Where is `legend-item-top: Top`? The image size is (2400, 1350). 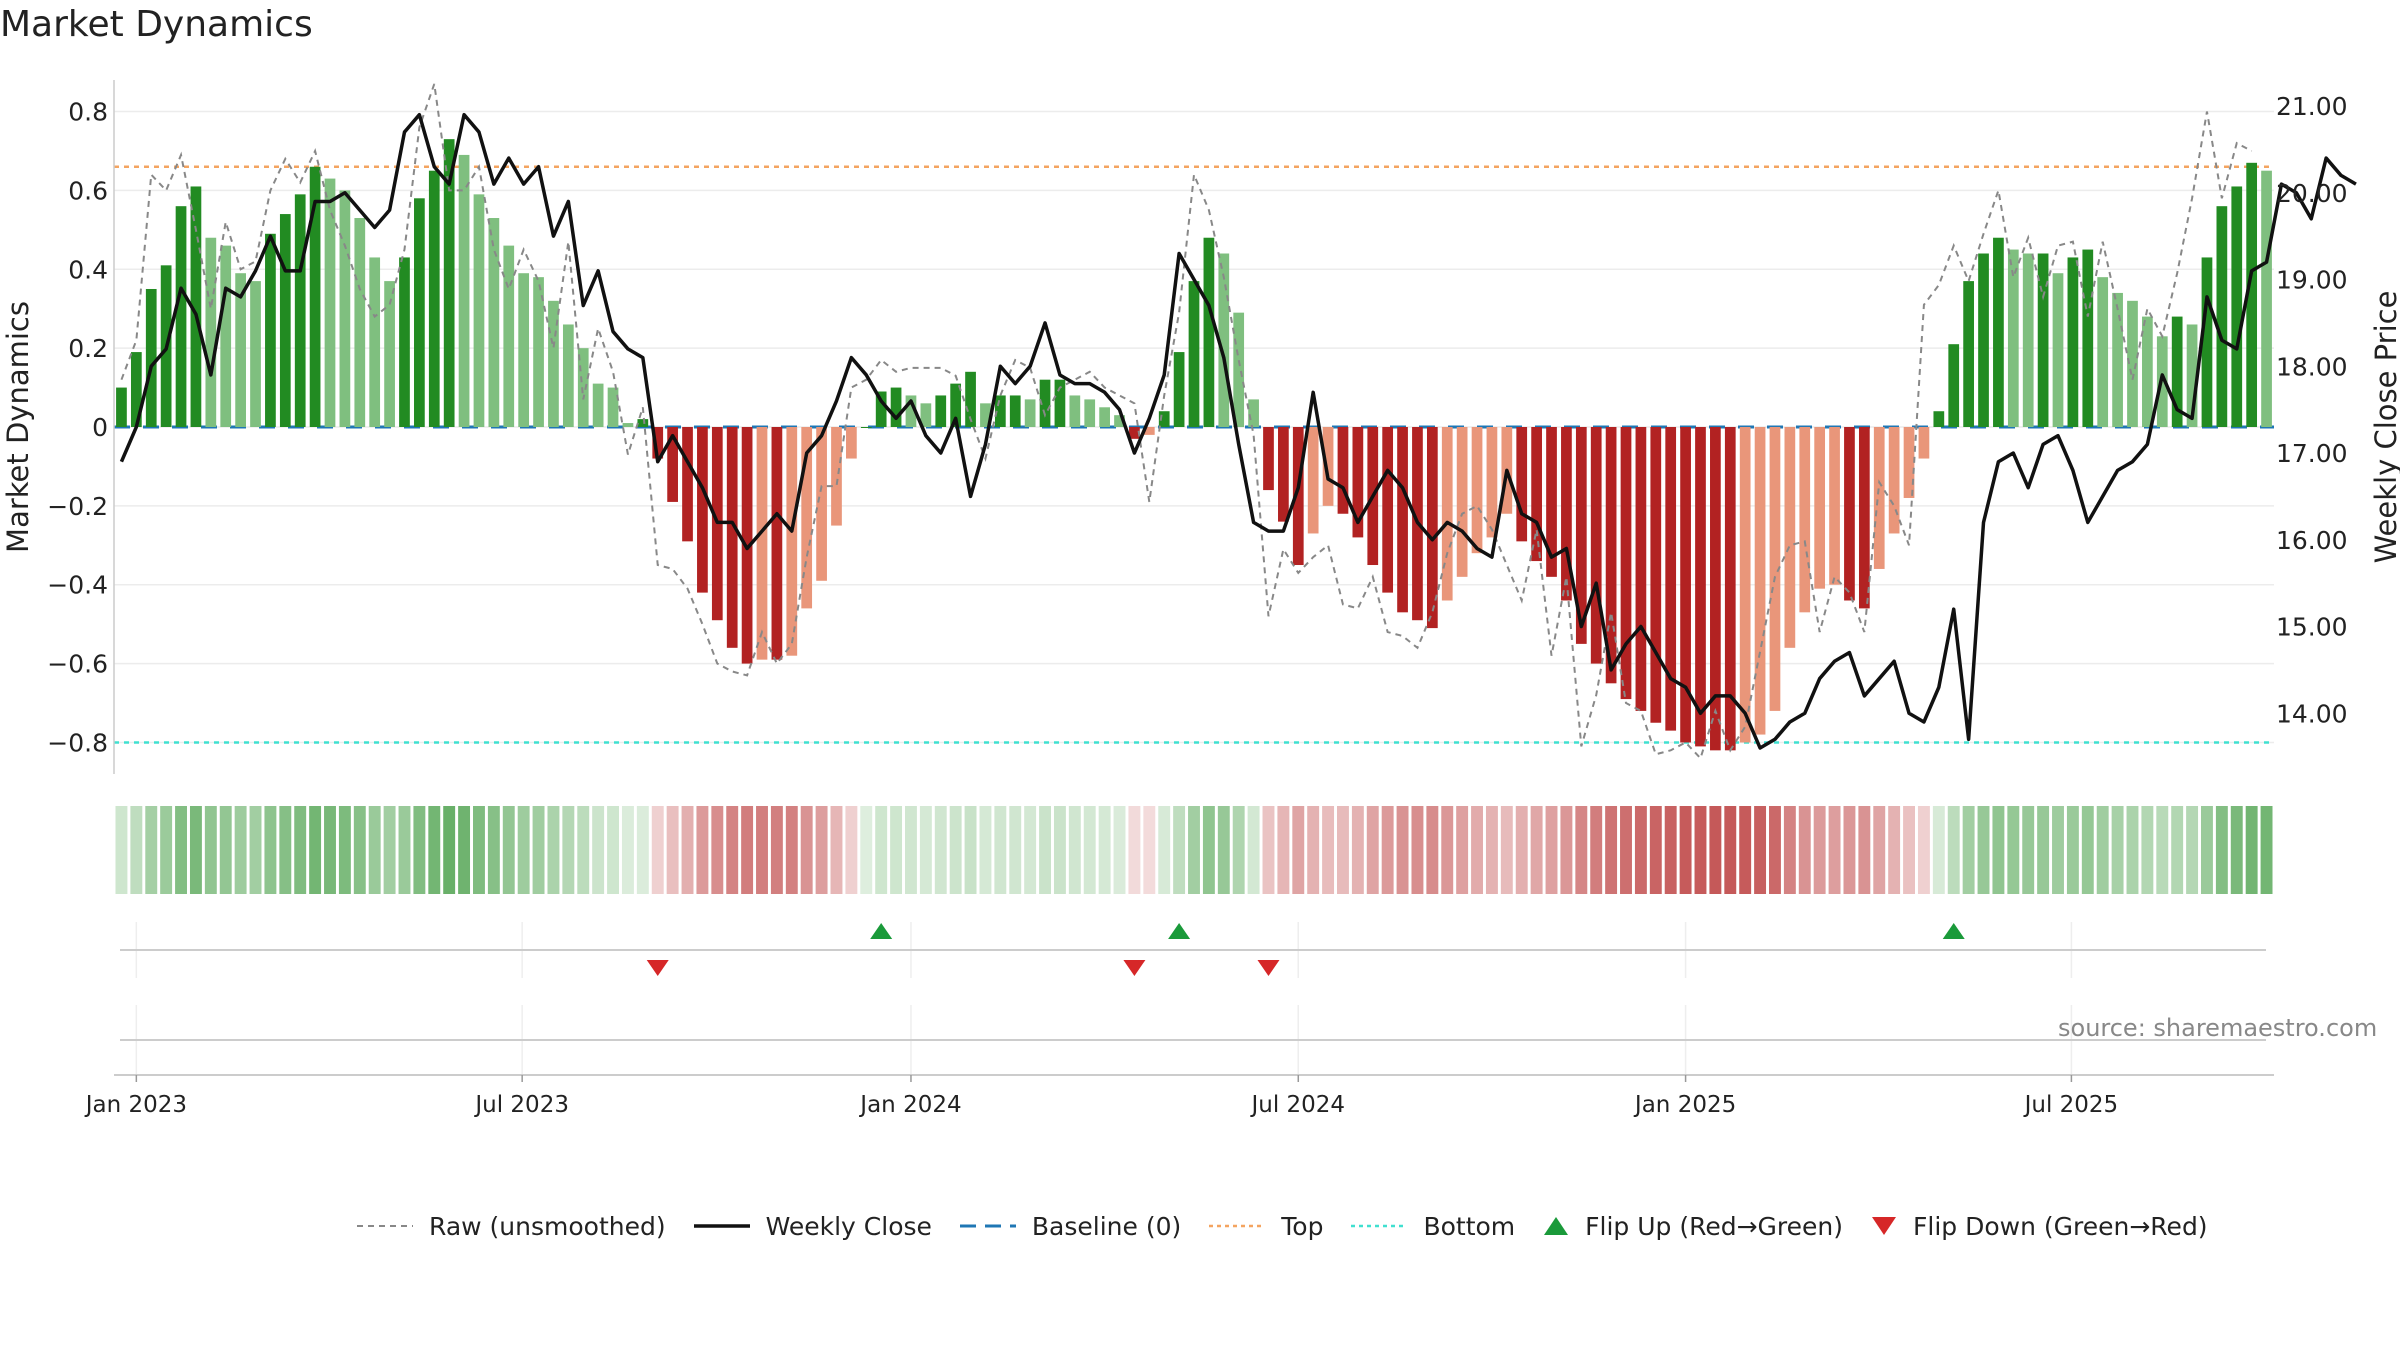 legend-item-top: Top is located at coordinates (1265, 1226).